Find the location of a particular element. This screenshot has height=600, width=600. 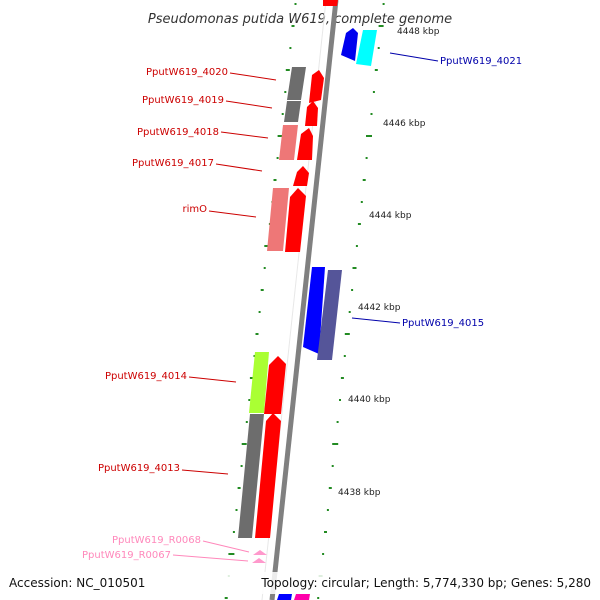

feature-rimO-pink is located at coordinates (278, 219).